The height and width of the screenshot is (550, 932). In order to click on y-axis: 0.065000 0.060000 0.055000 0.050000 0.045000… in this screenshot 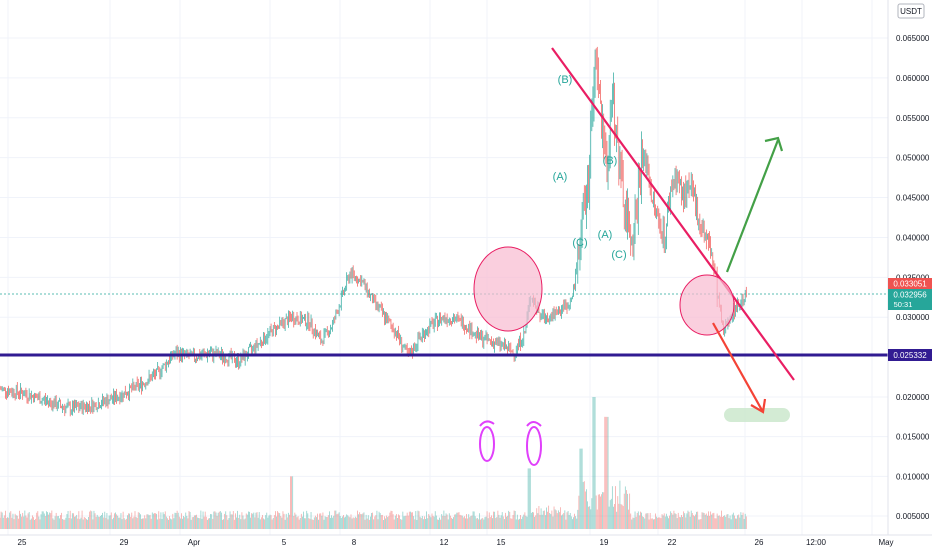, I will do `click(913, 277)`.